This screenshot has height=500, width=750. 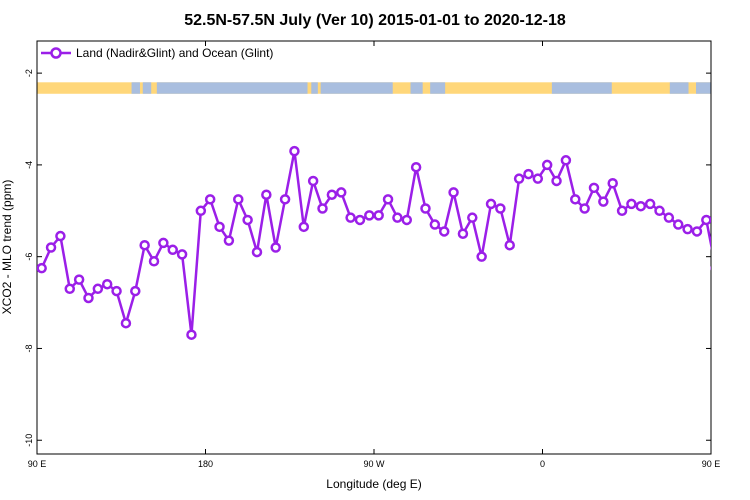 I want to click on land-ocean-strip, so click(x=374, y=88).